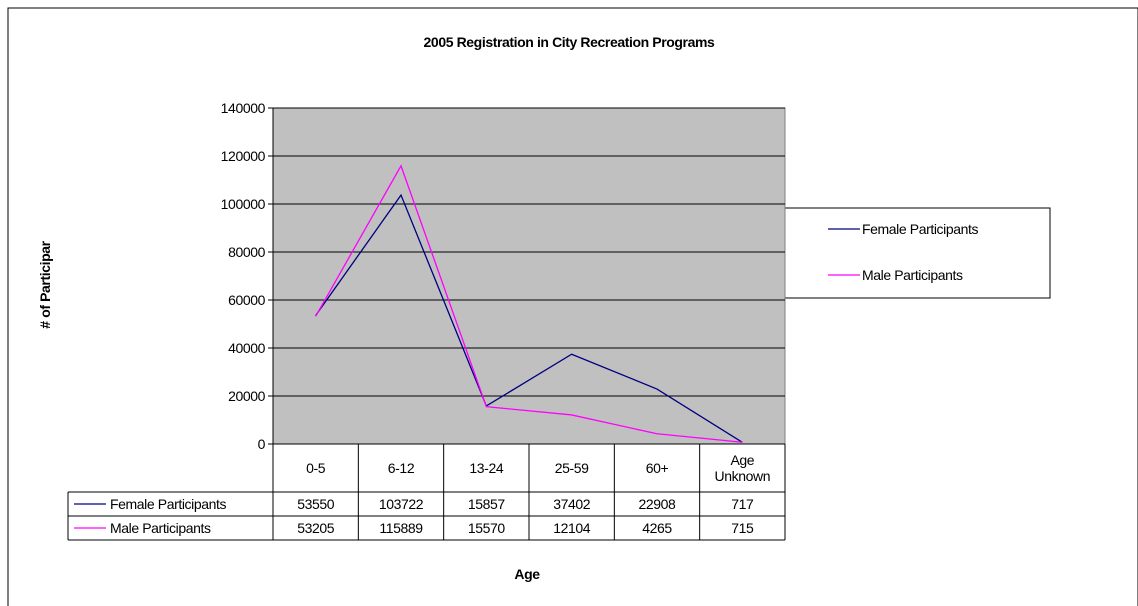 This screenshot has width=1138, height=606. What do you see at coordinates (261, 444) in the screenshot?
I see `y-tick-label: 0` at bounding box center [261, 444].